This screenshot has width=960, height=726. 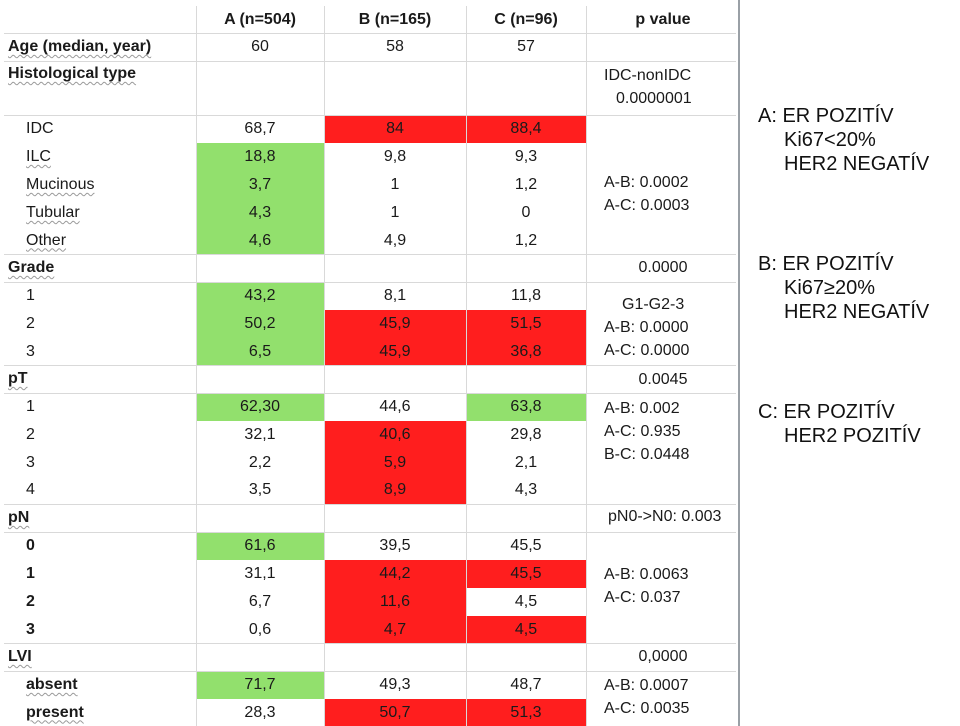 I want to click on legend-line: Ki67<20%, so click(x=830, y=140).